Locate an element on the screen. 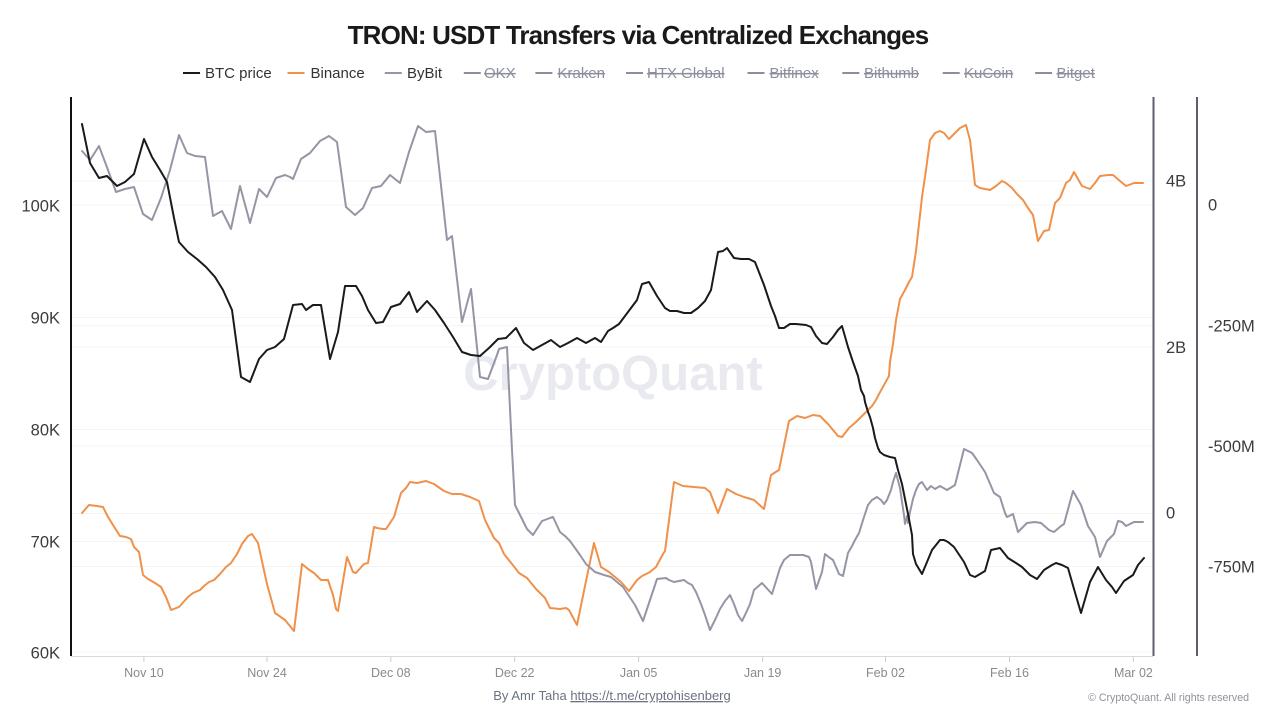 This screenshot has width=1280, height=720. svg-text: Feb 02 is located at coordinates (885, 673).